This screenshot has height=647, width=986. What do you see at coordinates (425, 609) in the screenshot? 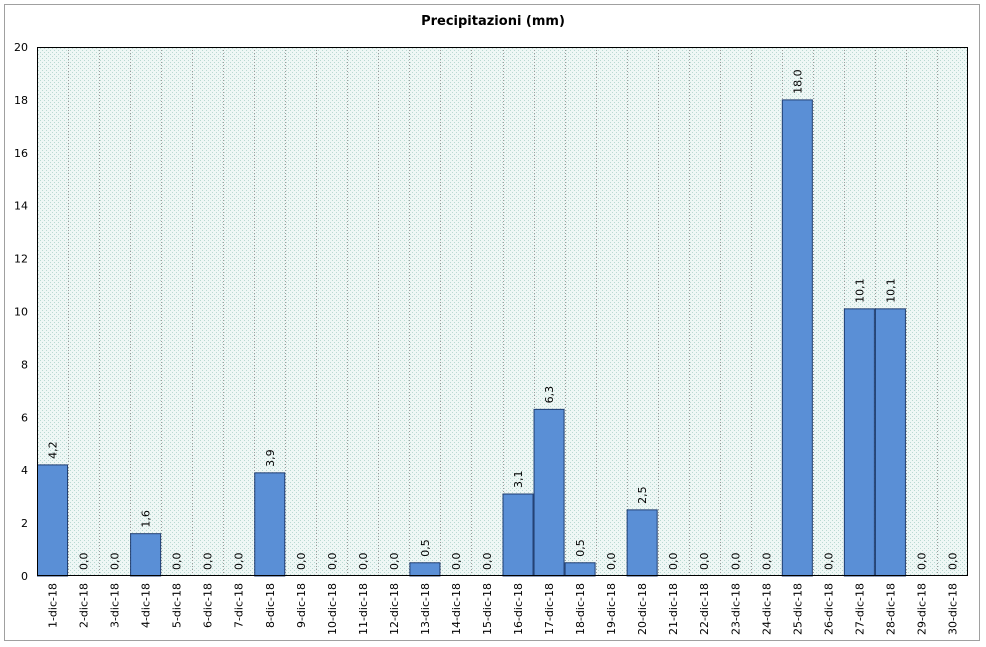
I see `x-tick-label: 13-dic-18` at bounding box center [425, 609].